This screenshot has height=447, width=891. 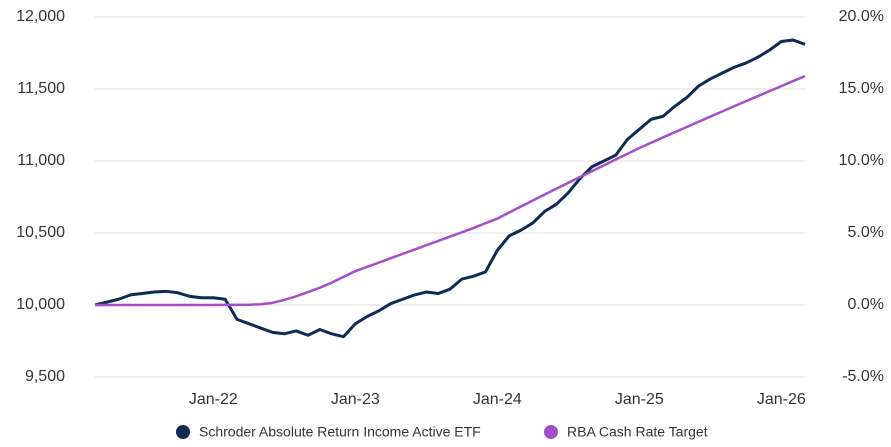 I want to click on x-tick-label: Jan-23, so click(x=355, y=399).